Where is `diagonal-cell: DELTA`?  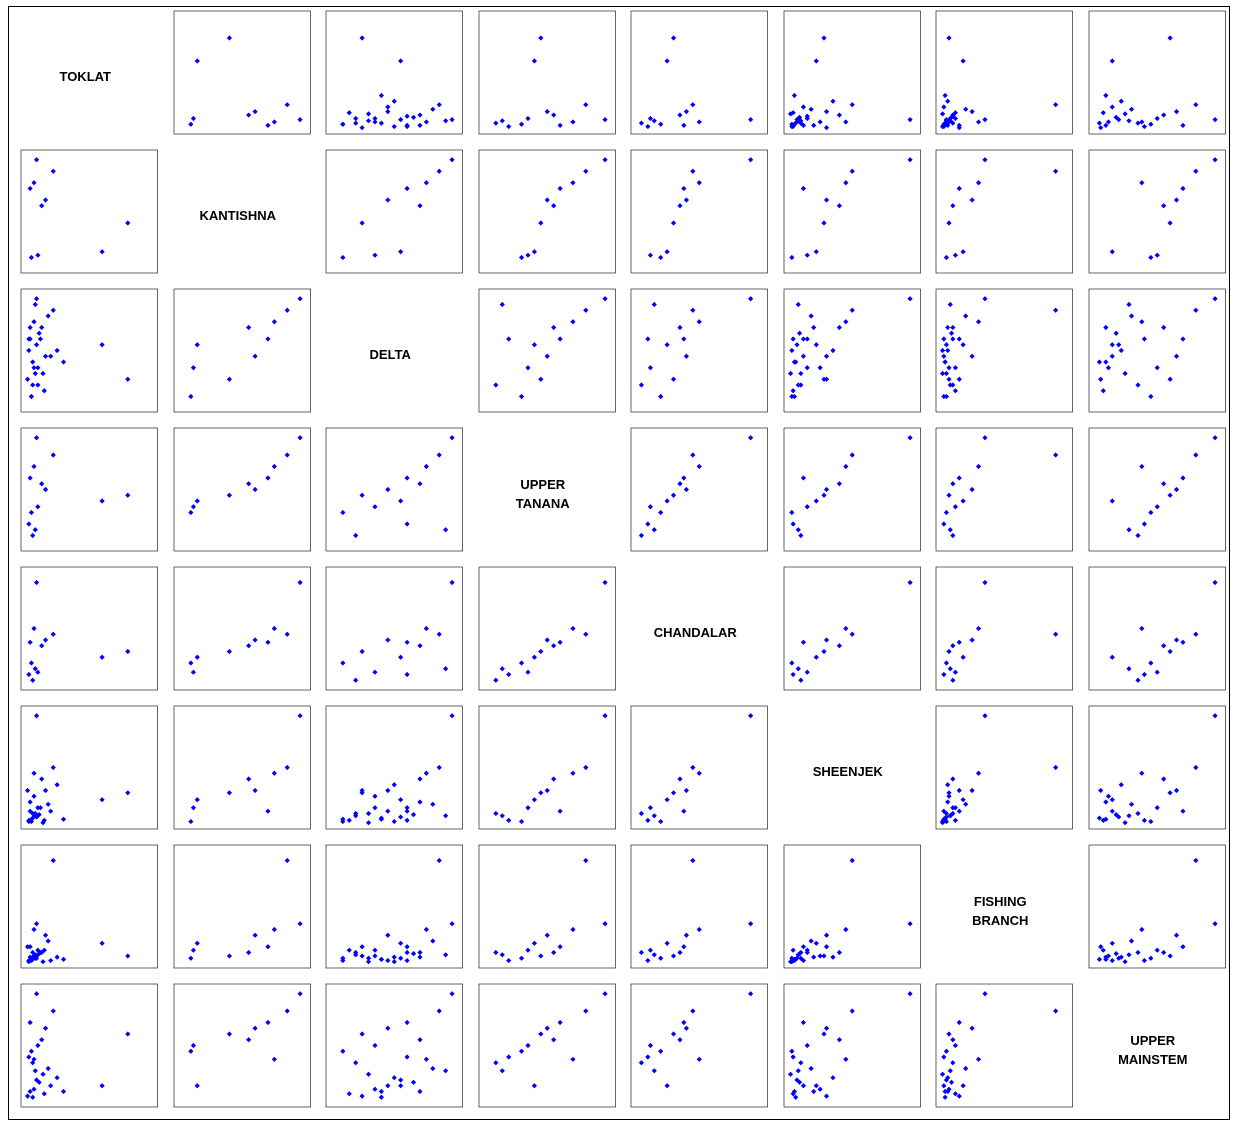
diagonal-cell: DELTA is located at coordinates (390, 354).